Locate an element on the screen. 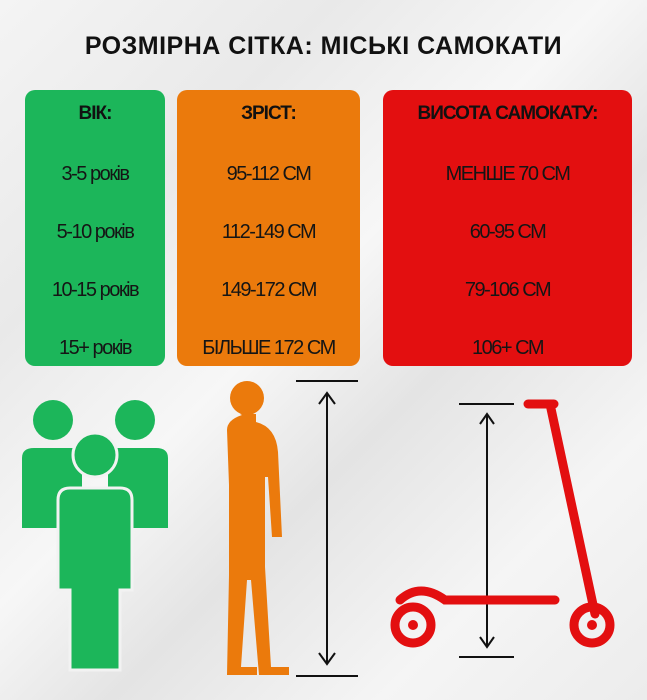  people-group-icon is located at coordinates (95, 536).